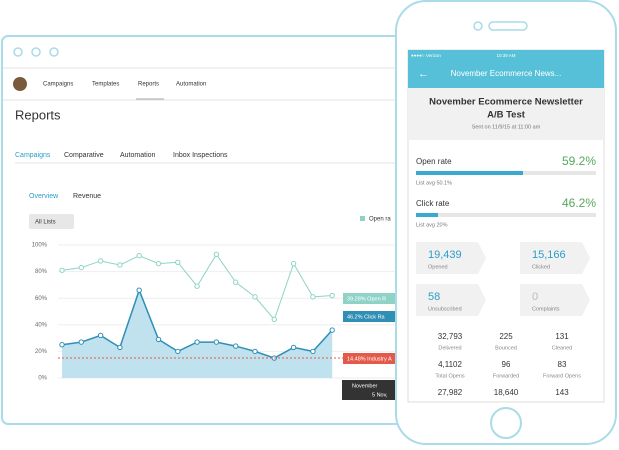  What do you see at coordinates (579, 203) in the screenshot?
I see `rate-value: 46.2%` at bounding box center [579, 203].